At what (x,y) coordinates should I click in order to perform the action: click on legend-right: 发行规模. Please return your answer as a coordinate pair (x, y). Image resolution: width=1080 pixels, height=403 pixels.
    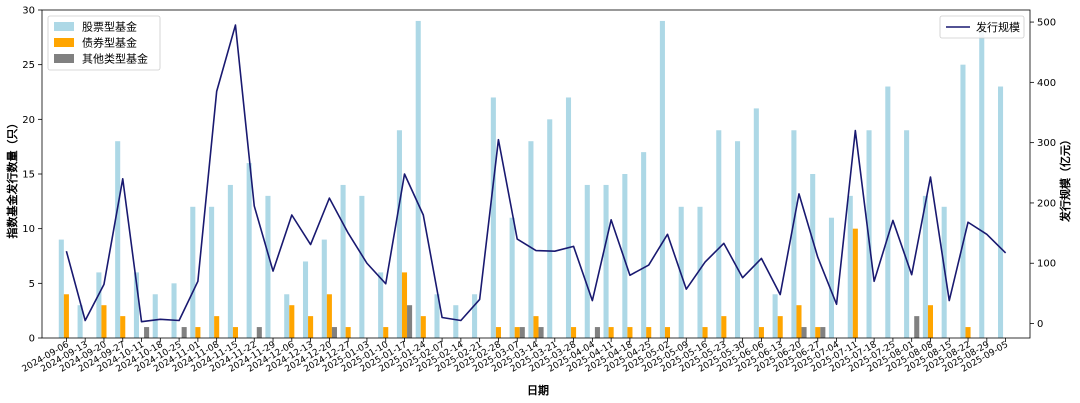
    Looking at the image, I should click on (982, 27).